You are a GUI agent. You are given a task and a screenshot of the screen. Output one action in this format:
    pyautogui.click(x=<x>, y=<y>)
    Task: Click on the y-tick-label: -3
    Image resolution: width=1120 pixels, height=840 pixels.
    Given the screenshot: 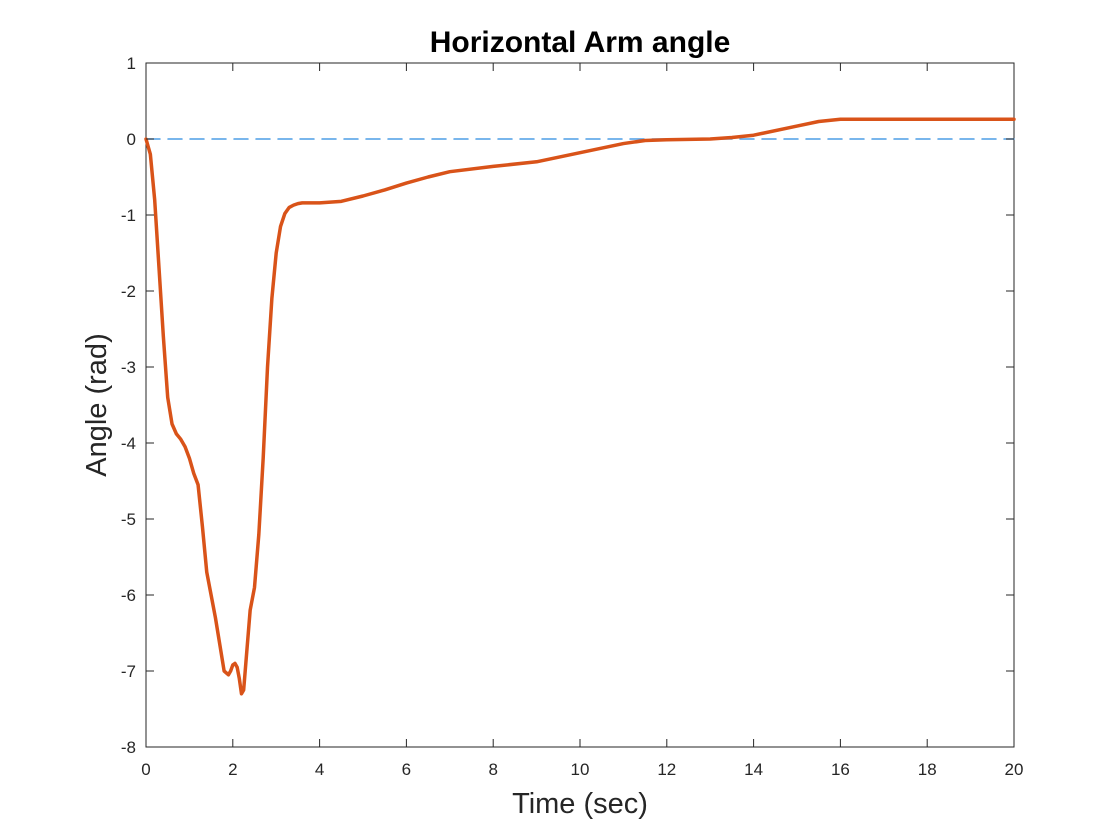 What is the action you would take?
    pyautogui.click(x=128, y=367)
    